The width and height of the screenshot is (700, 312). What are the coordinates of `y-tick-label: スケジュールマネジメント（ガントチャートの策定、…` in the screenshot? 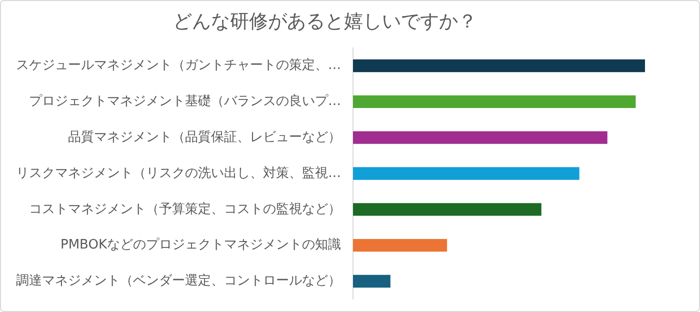 It's located at (178, 66).